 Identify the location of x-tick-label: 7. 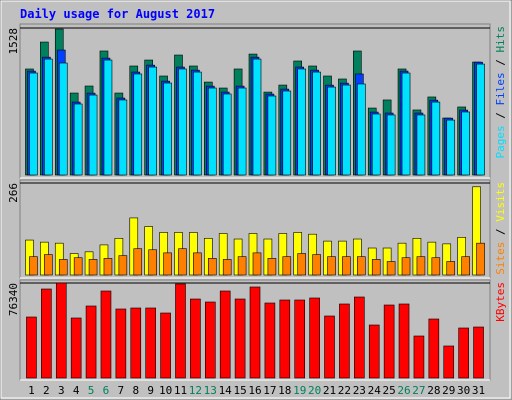
(121, 390).